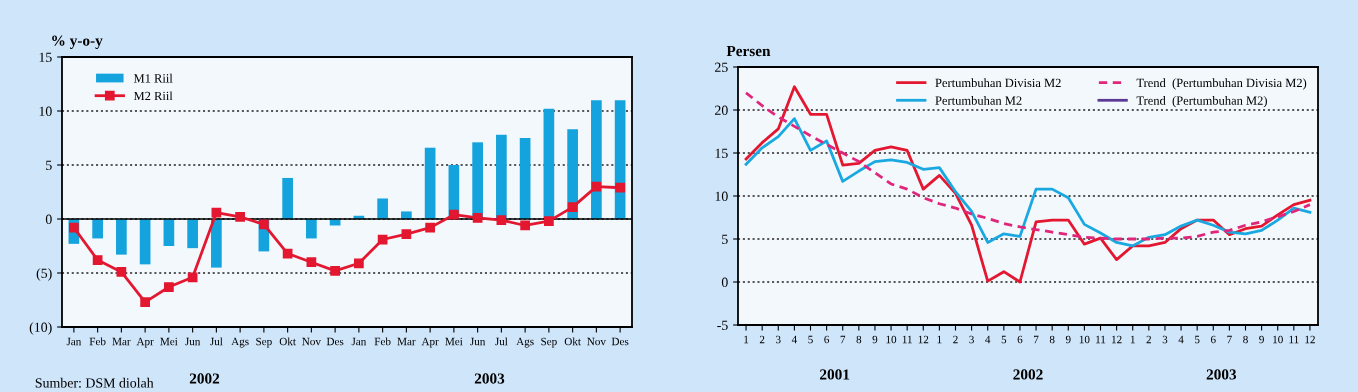 The image size is (1358, 392). Describe the element at coordinates (489, 378) in the screenshot. I see `text: 2003` at that location.